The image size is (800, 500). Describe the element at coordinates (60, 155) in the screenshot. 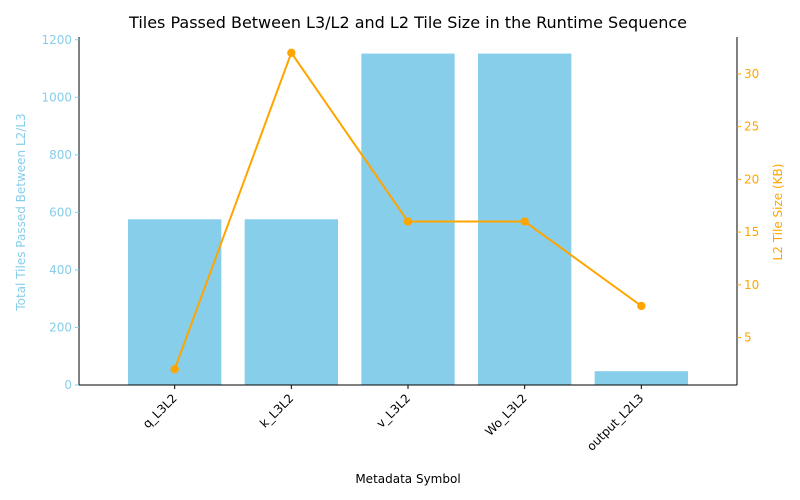

I see `y-tick-label: 800` at that location.